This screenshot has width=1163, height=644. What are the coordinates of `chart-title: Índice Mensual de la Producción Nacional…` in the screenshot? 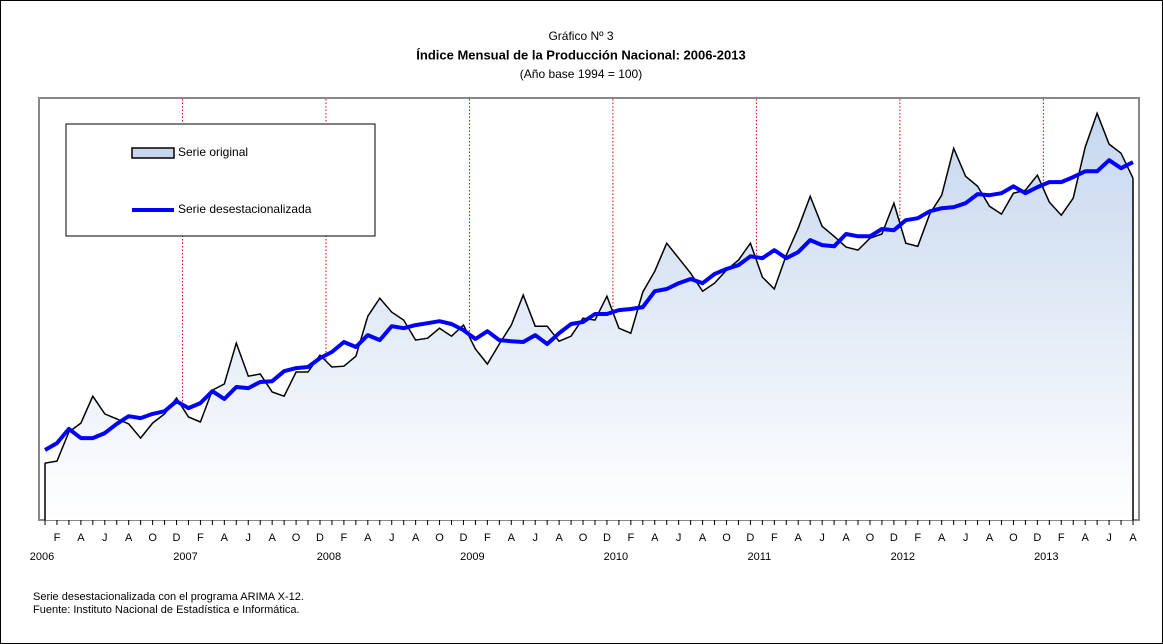 It's located at (580, 54).